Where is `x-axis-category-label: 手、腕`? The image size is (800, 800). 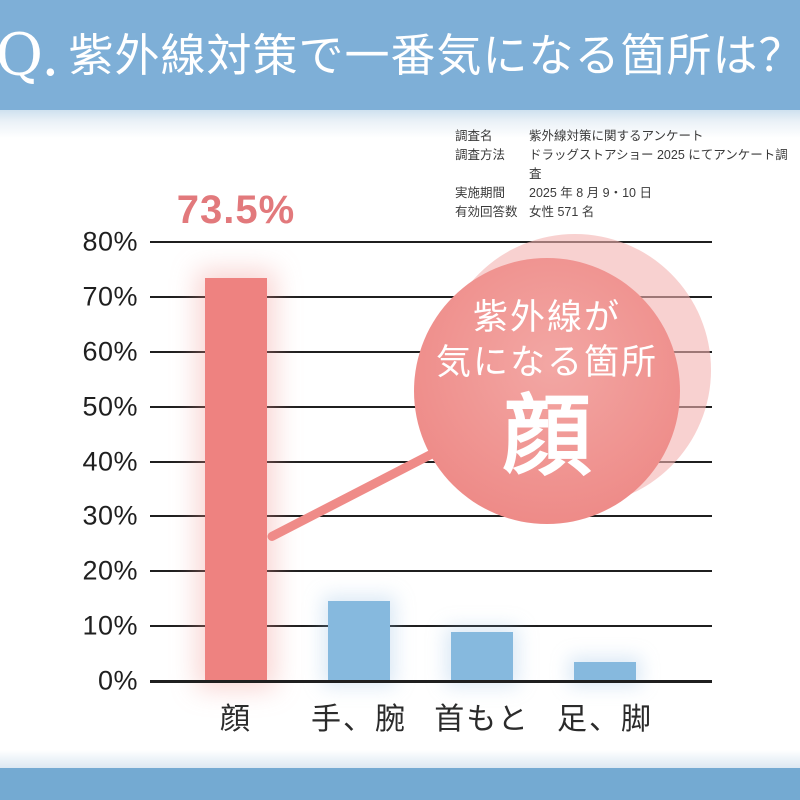 x-axis-category-label: 手、腕 is located at coordinates (359, 719).